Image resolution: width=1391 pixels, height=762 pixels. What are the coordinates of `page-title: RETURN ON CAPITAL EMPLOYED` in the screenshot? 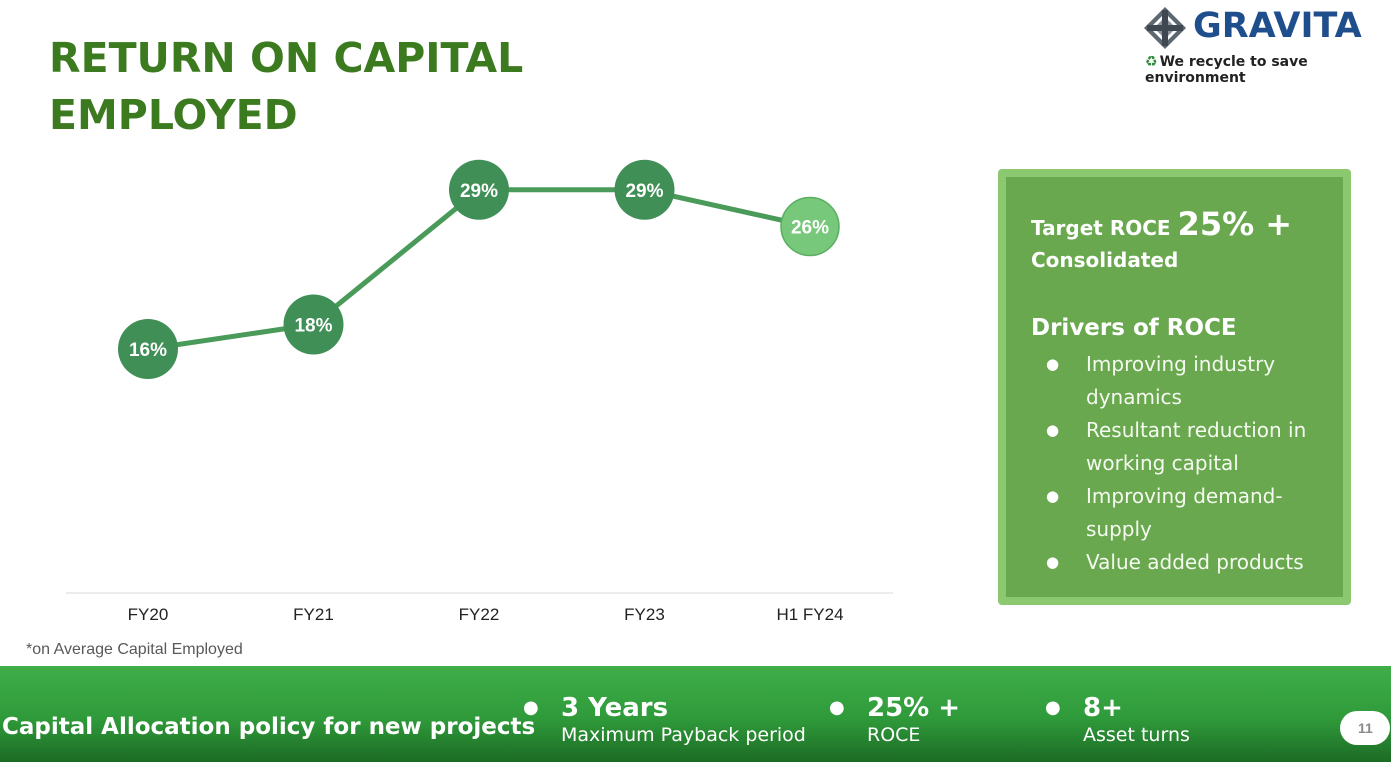 It's located at (309, 87).